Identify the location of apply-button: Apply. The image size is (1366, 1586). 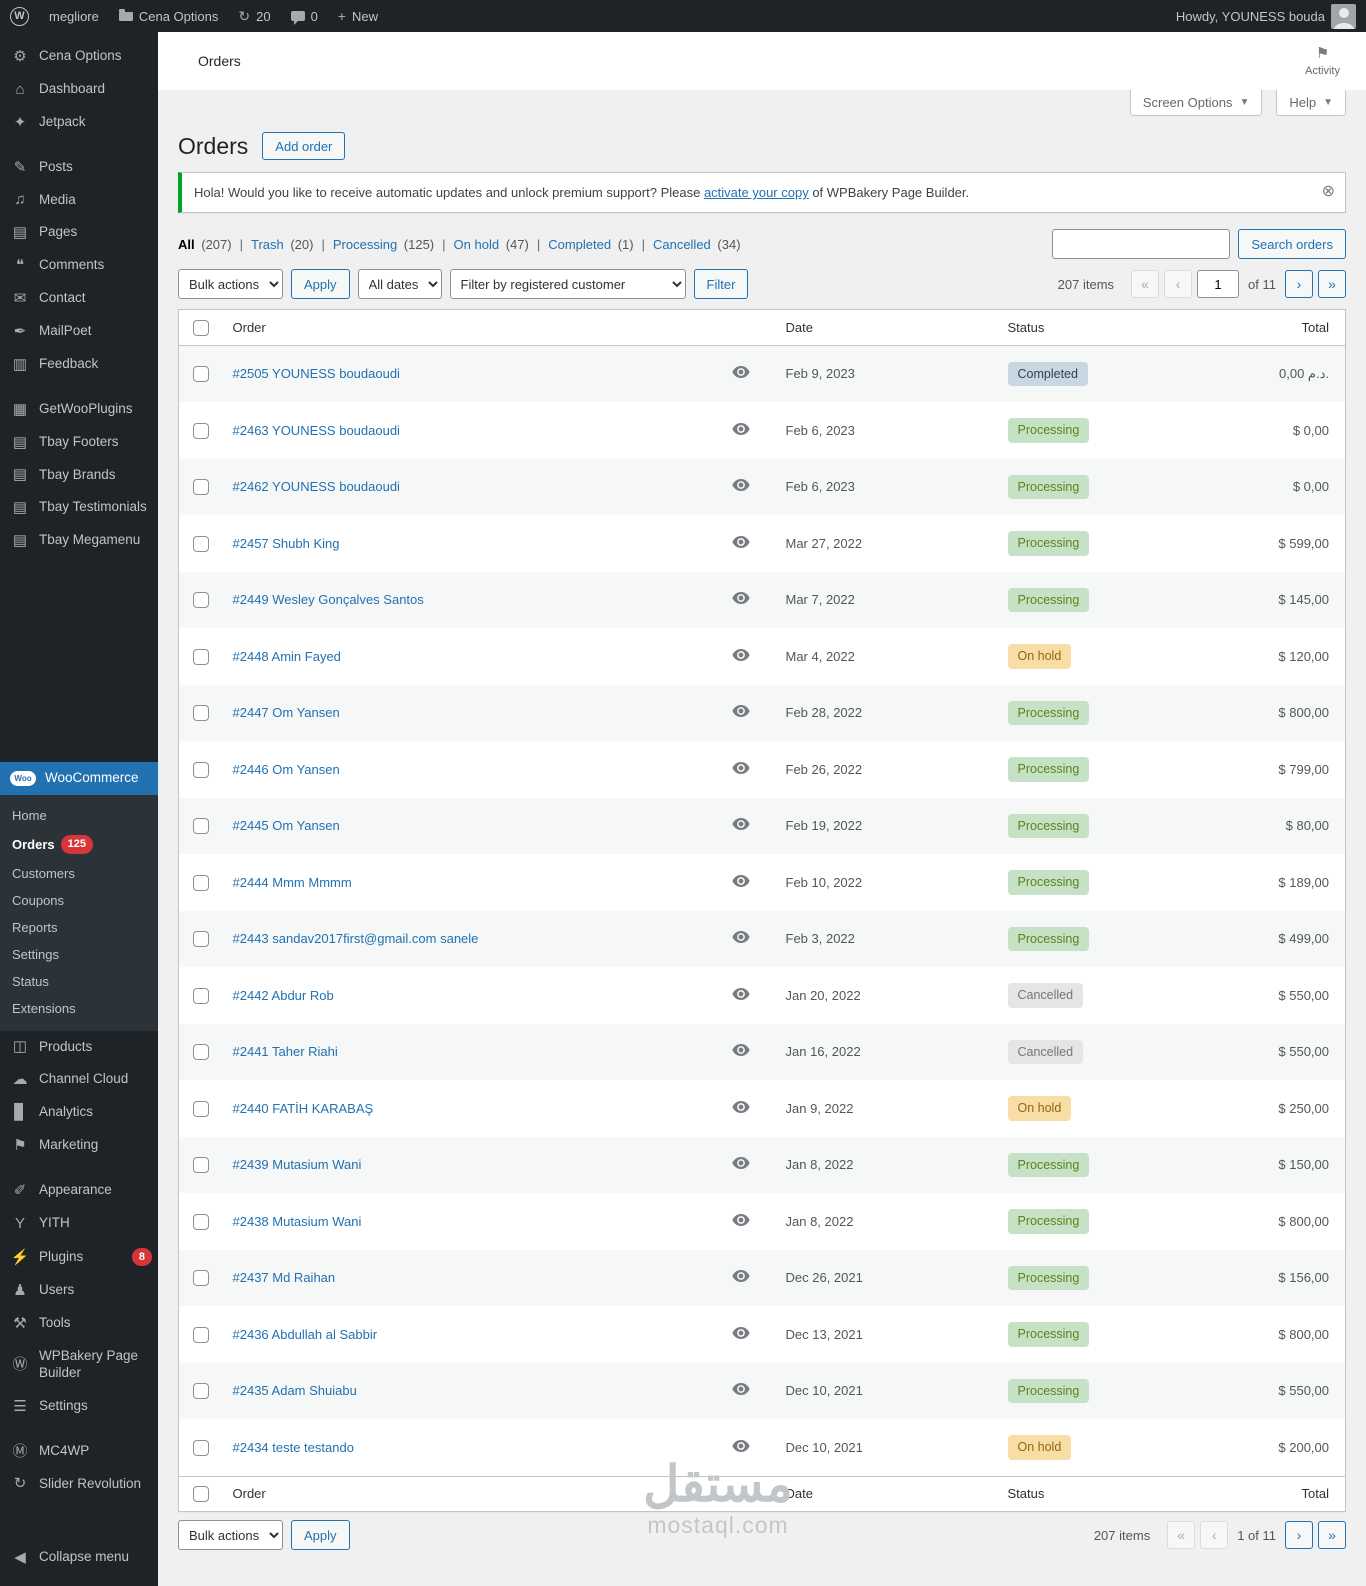
(320, 284).